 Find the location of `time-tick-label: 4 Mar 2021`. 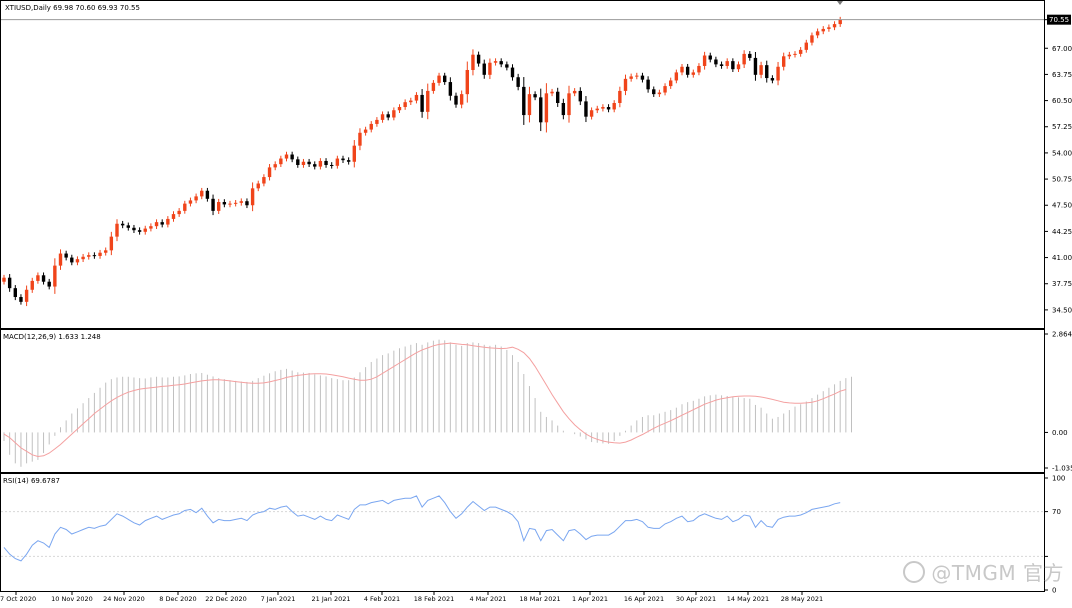

time-tick-label: 4 Mar 2021 is located at coordinates (487, 599).